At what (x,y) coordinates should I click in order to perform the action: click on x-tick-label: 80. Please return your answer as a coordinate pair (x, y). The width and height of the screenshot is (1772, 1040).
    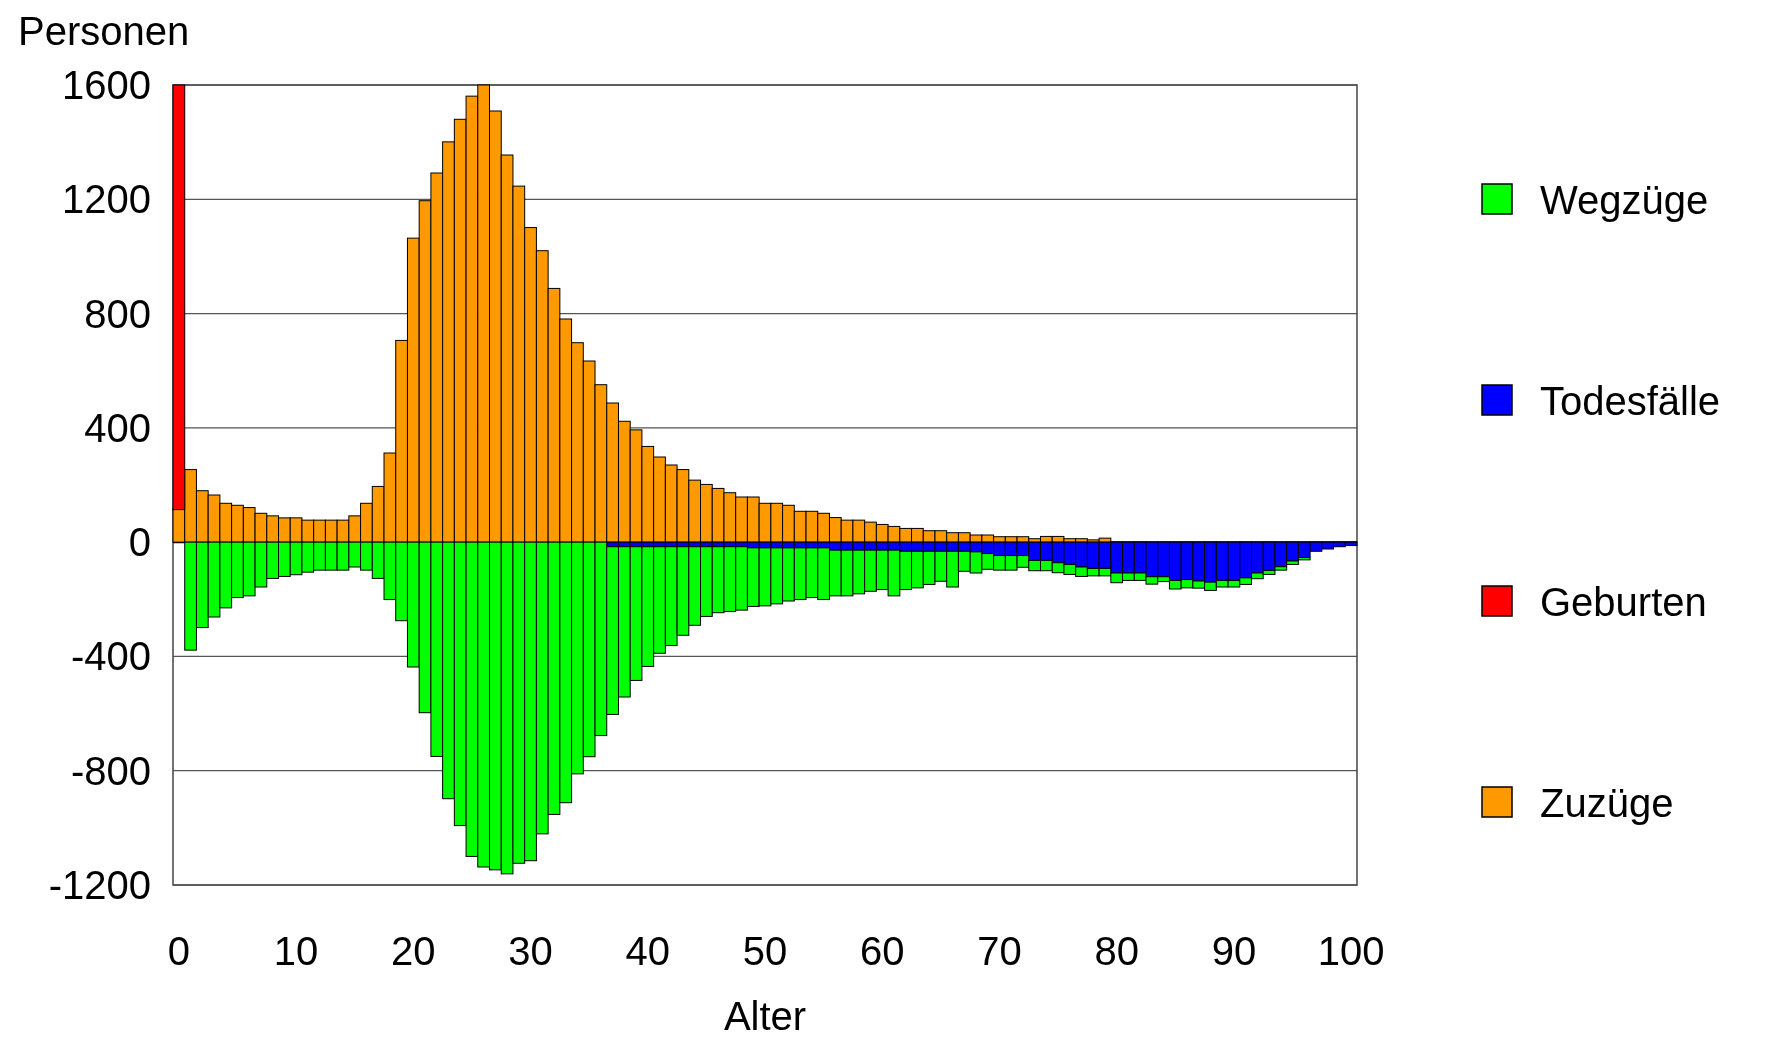
    Looking at the image, I should click on (1116, 951).